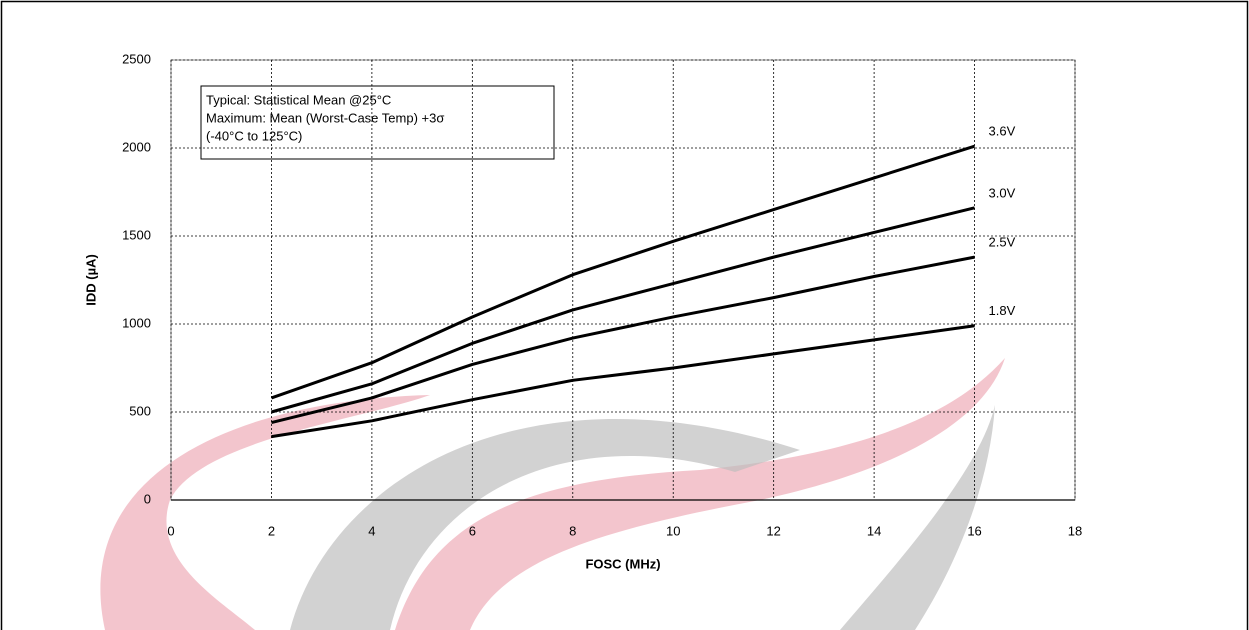 Image resolution: width=1249 pixels, height=630 pixels. I want to click on x-tick-label: 12, so click(773, 530).